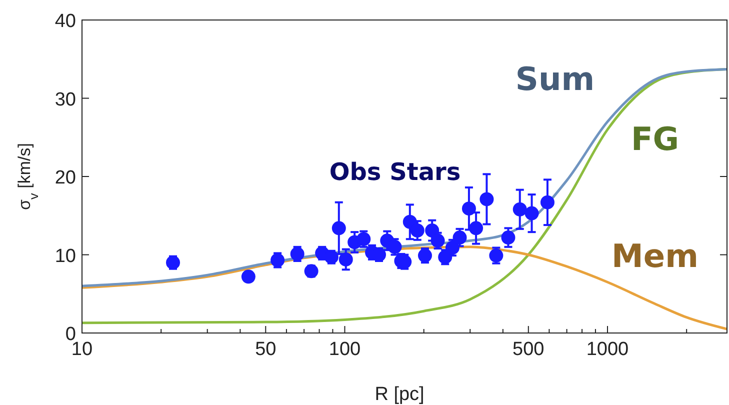 The height and width of the screenshot is (405, 729). I want to click on x-tick-label: 10, so click(82, 349).